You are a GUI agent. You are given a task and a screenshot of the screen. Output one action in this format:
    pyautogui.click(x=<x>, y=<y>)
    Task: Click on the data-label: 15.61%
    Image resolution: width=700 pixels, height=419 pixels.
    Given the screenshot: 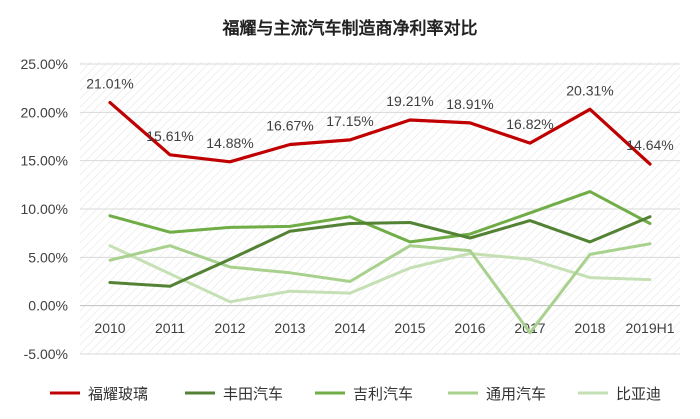 What is the action you would take?
    pyautogui.click(x=169, y=136)
    